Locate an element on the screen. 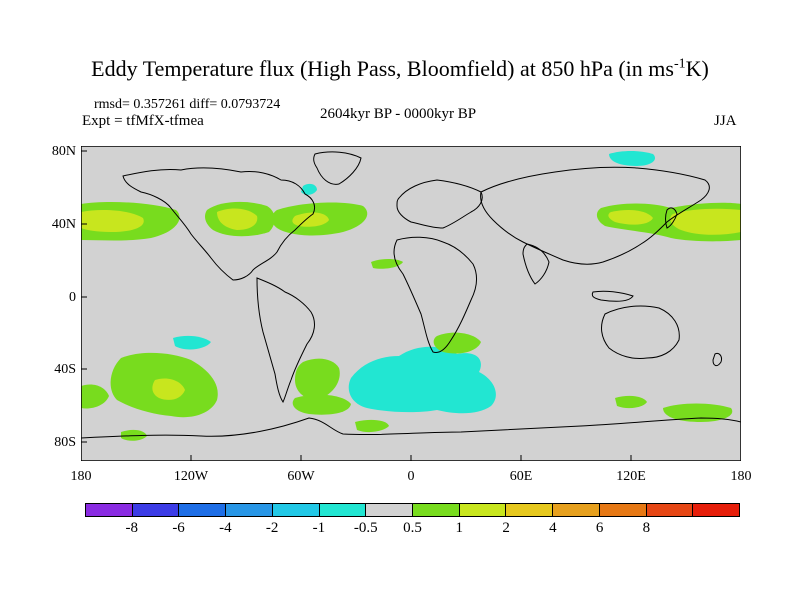 This screenshot has height=600, width=800. title-superscript: -1 is located at coordinates (679, 64).